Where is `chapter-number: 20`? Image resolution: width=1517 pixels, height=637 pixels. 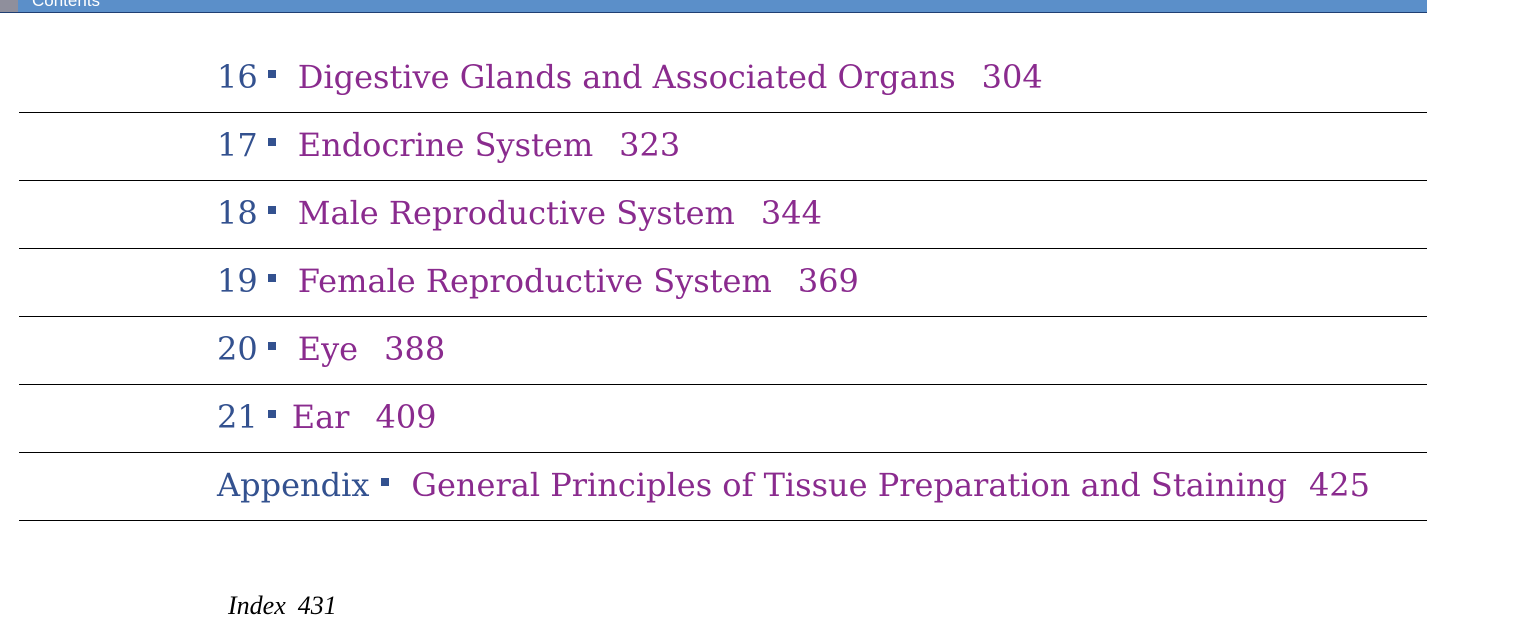
chapter-number: 20 is located at coordinates (237, 349).